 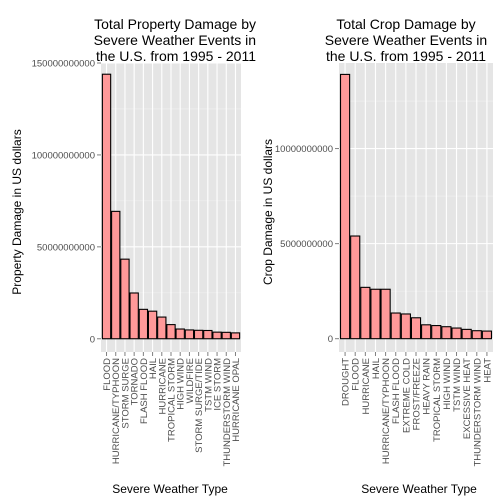 I want to click on x-tick-label: STORM SURGE/TIDE, so click(x=199, y=405).